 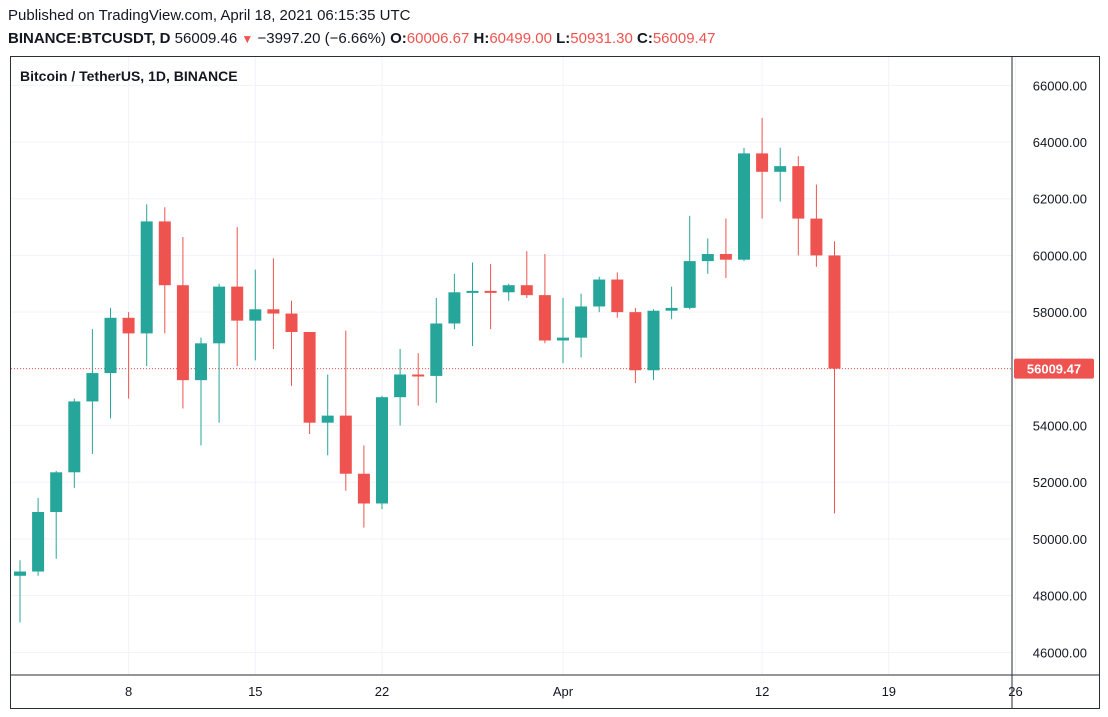 What do you see at coordinates (762, 691) in the screenshot?
I see `x-tick-label: 12` at bounding box center [762, 691].